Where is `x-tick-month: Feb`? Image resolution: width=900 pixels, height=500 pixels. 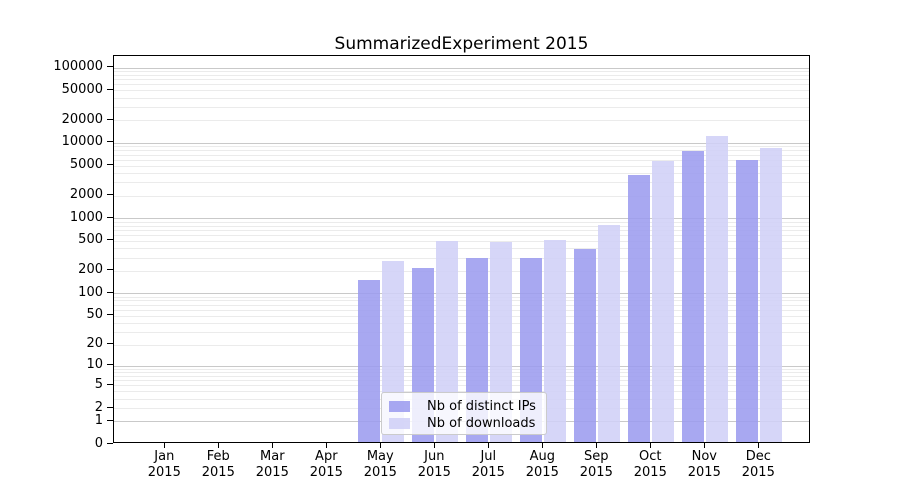
x-tick-month: Feb is located at coordinates (218, 456).